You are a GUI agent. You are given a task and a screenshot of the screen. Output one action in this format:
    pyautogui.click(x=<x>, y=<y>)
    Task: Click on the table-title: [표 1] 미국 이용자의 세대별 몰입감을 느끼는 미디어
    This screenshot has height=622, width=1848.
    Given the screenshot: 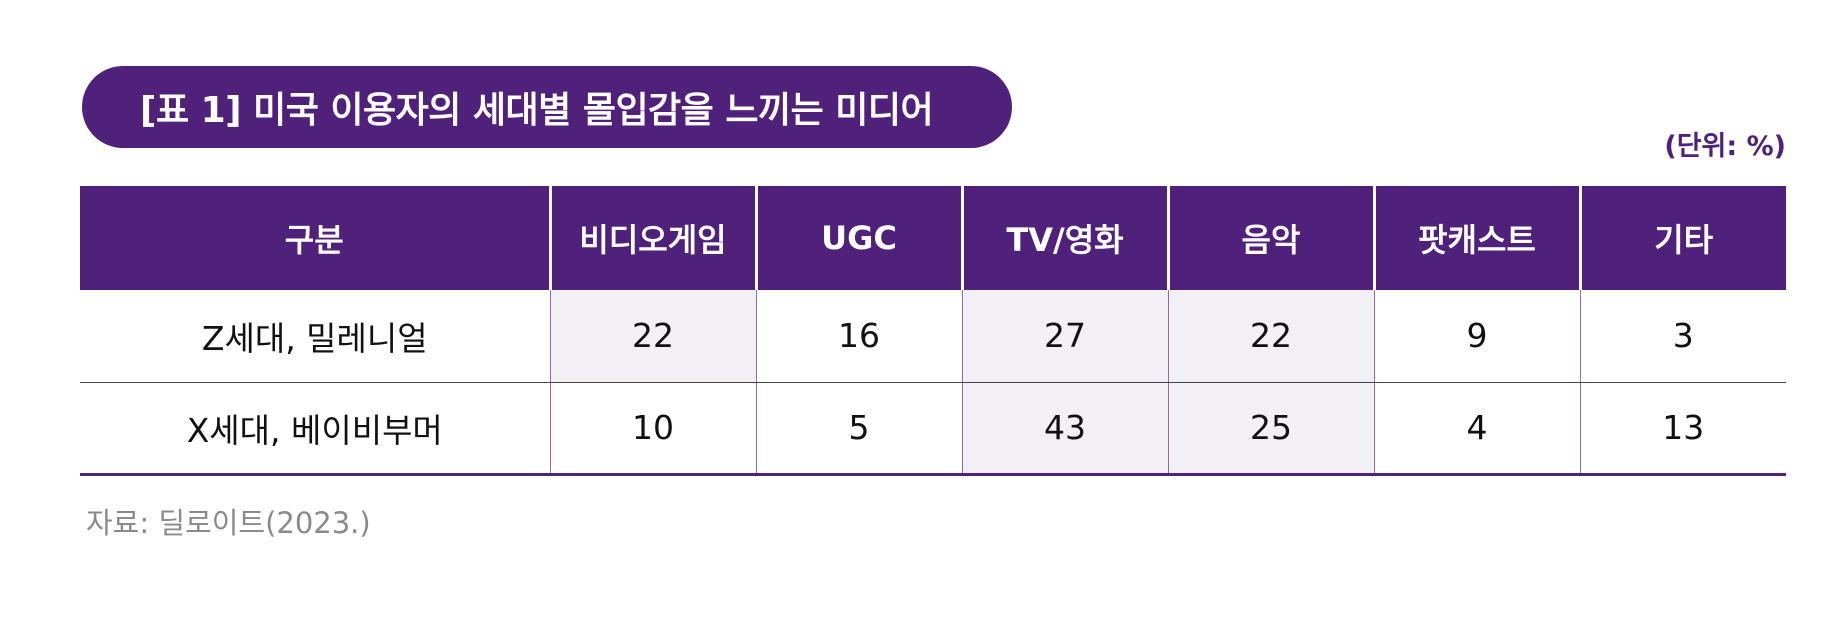 What is the action you would take?
    pyautogui.click(x=547, y=107)
    